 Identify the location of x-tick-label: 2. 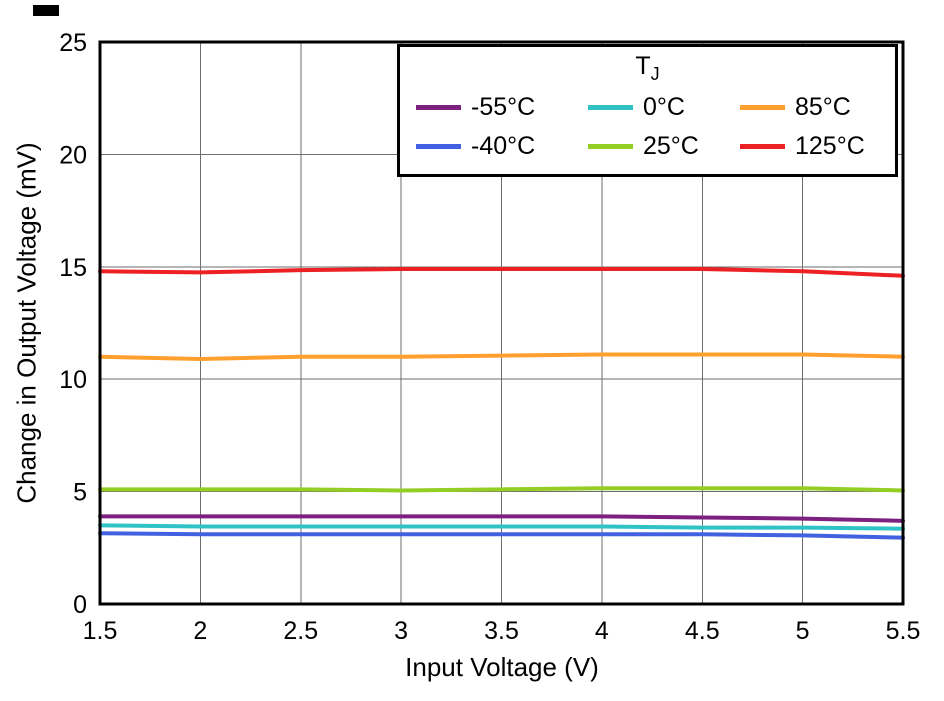
(200, 631).